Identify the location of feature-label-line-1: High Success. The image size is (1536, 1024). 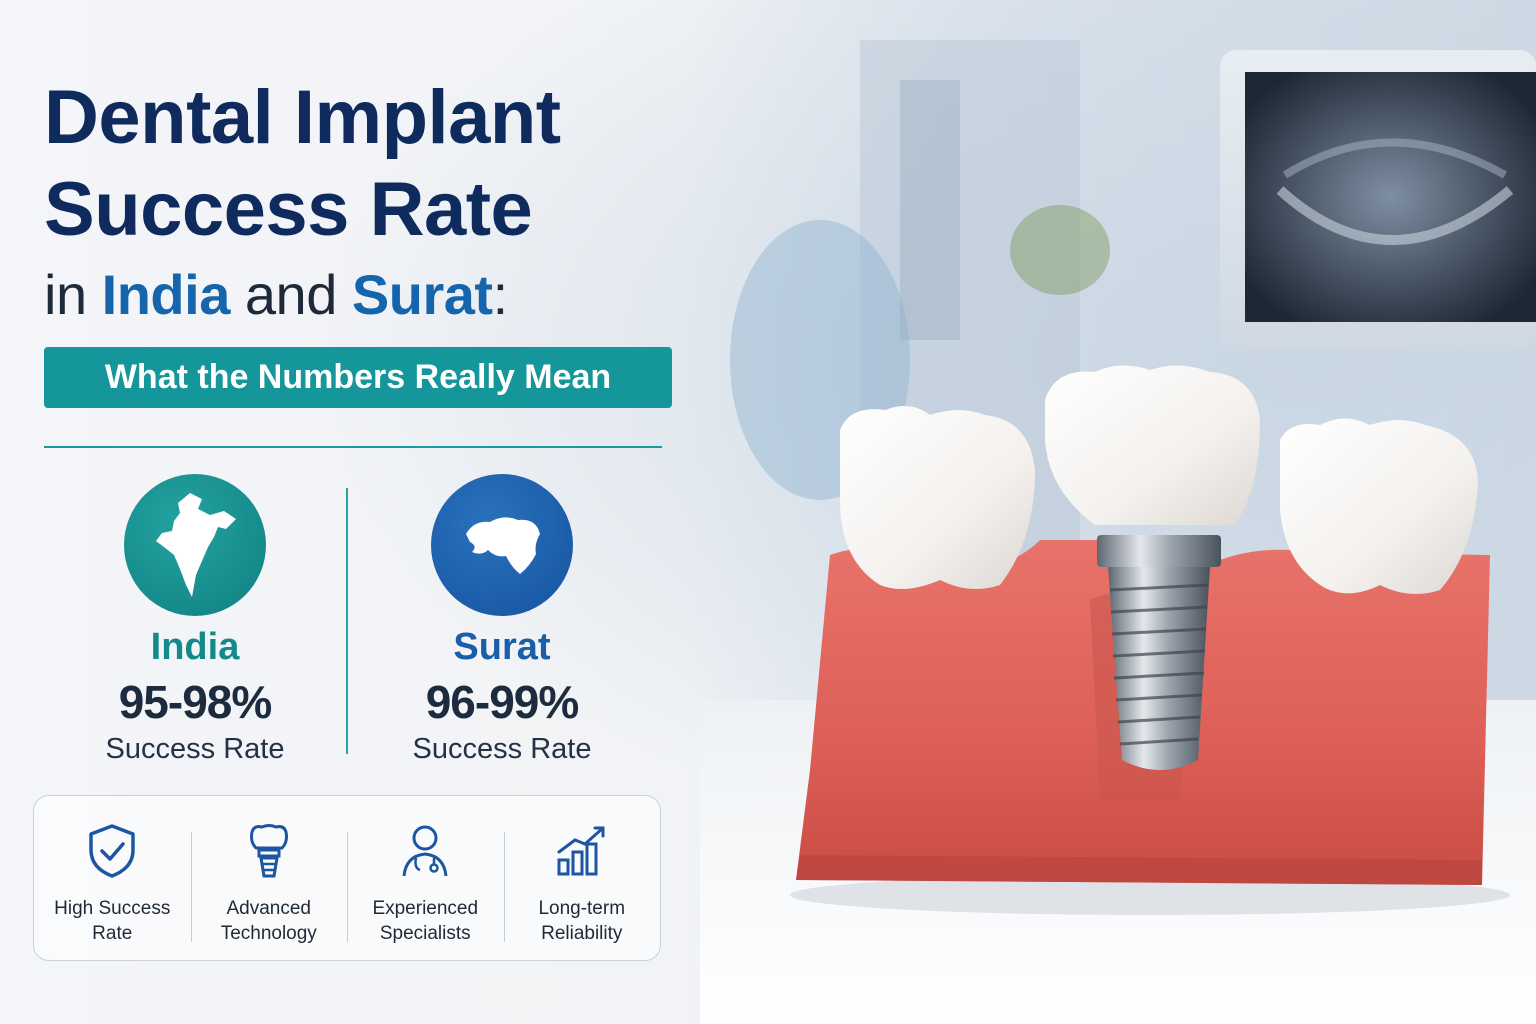
(112, 908).